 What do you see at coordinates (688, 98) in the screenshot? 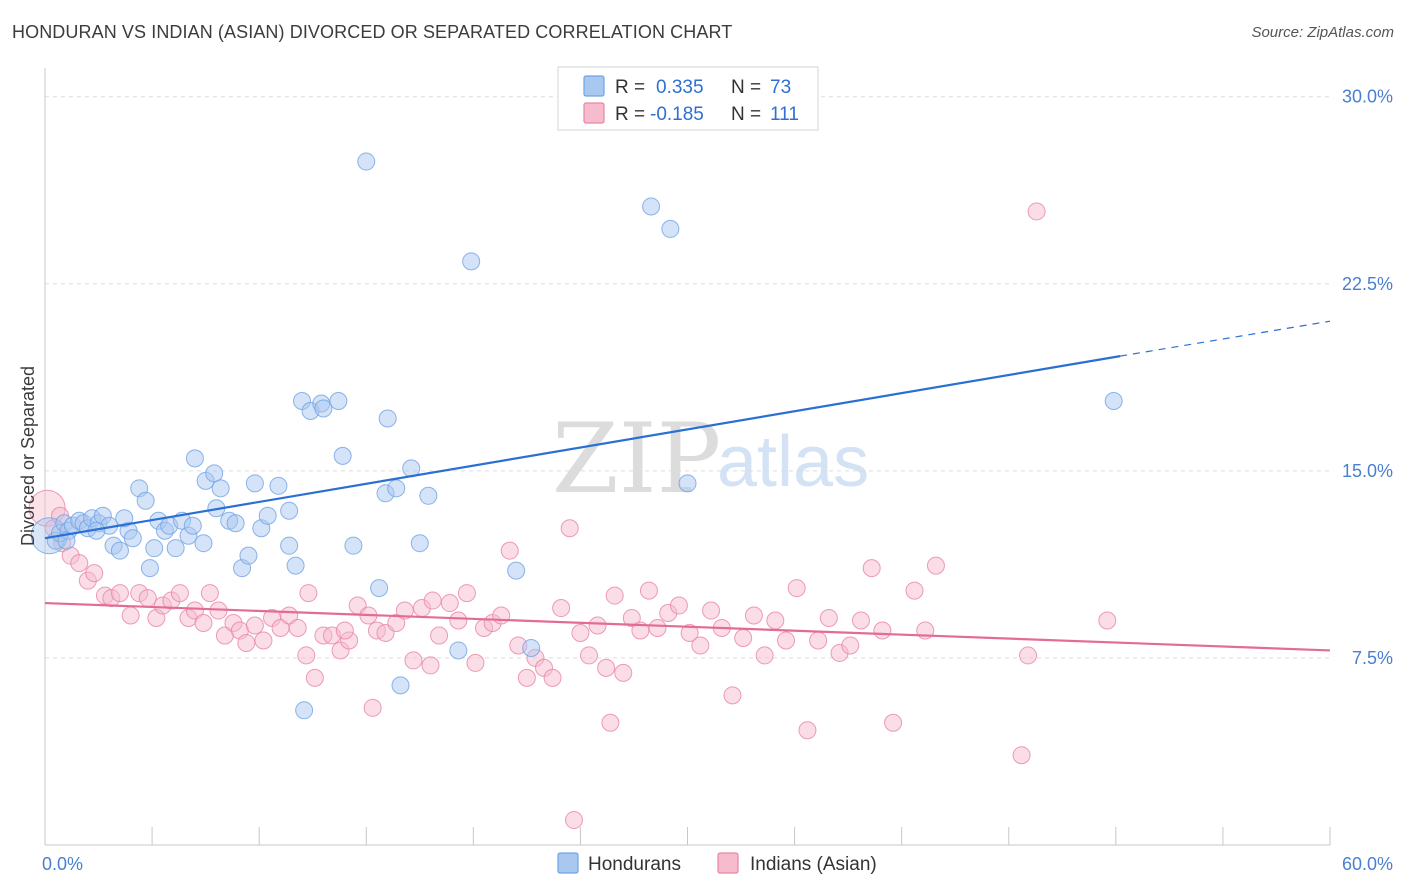
I see `stats-legend: R = 0.335 N = 73 R = -0.185 N = 111` at bounding box center [688, 98].